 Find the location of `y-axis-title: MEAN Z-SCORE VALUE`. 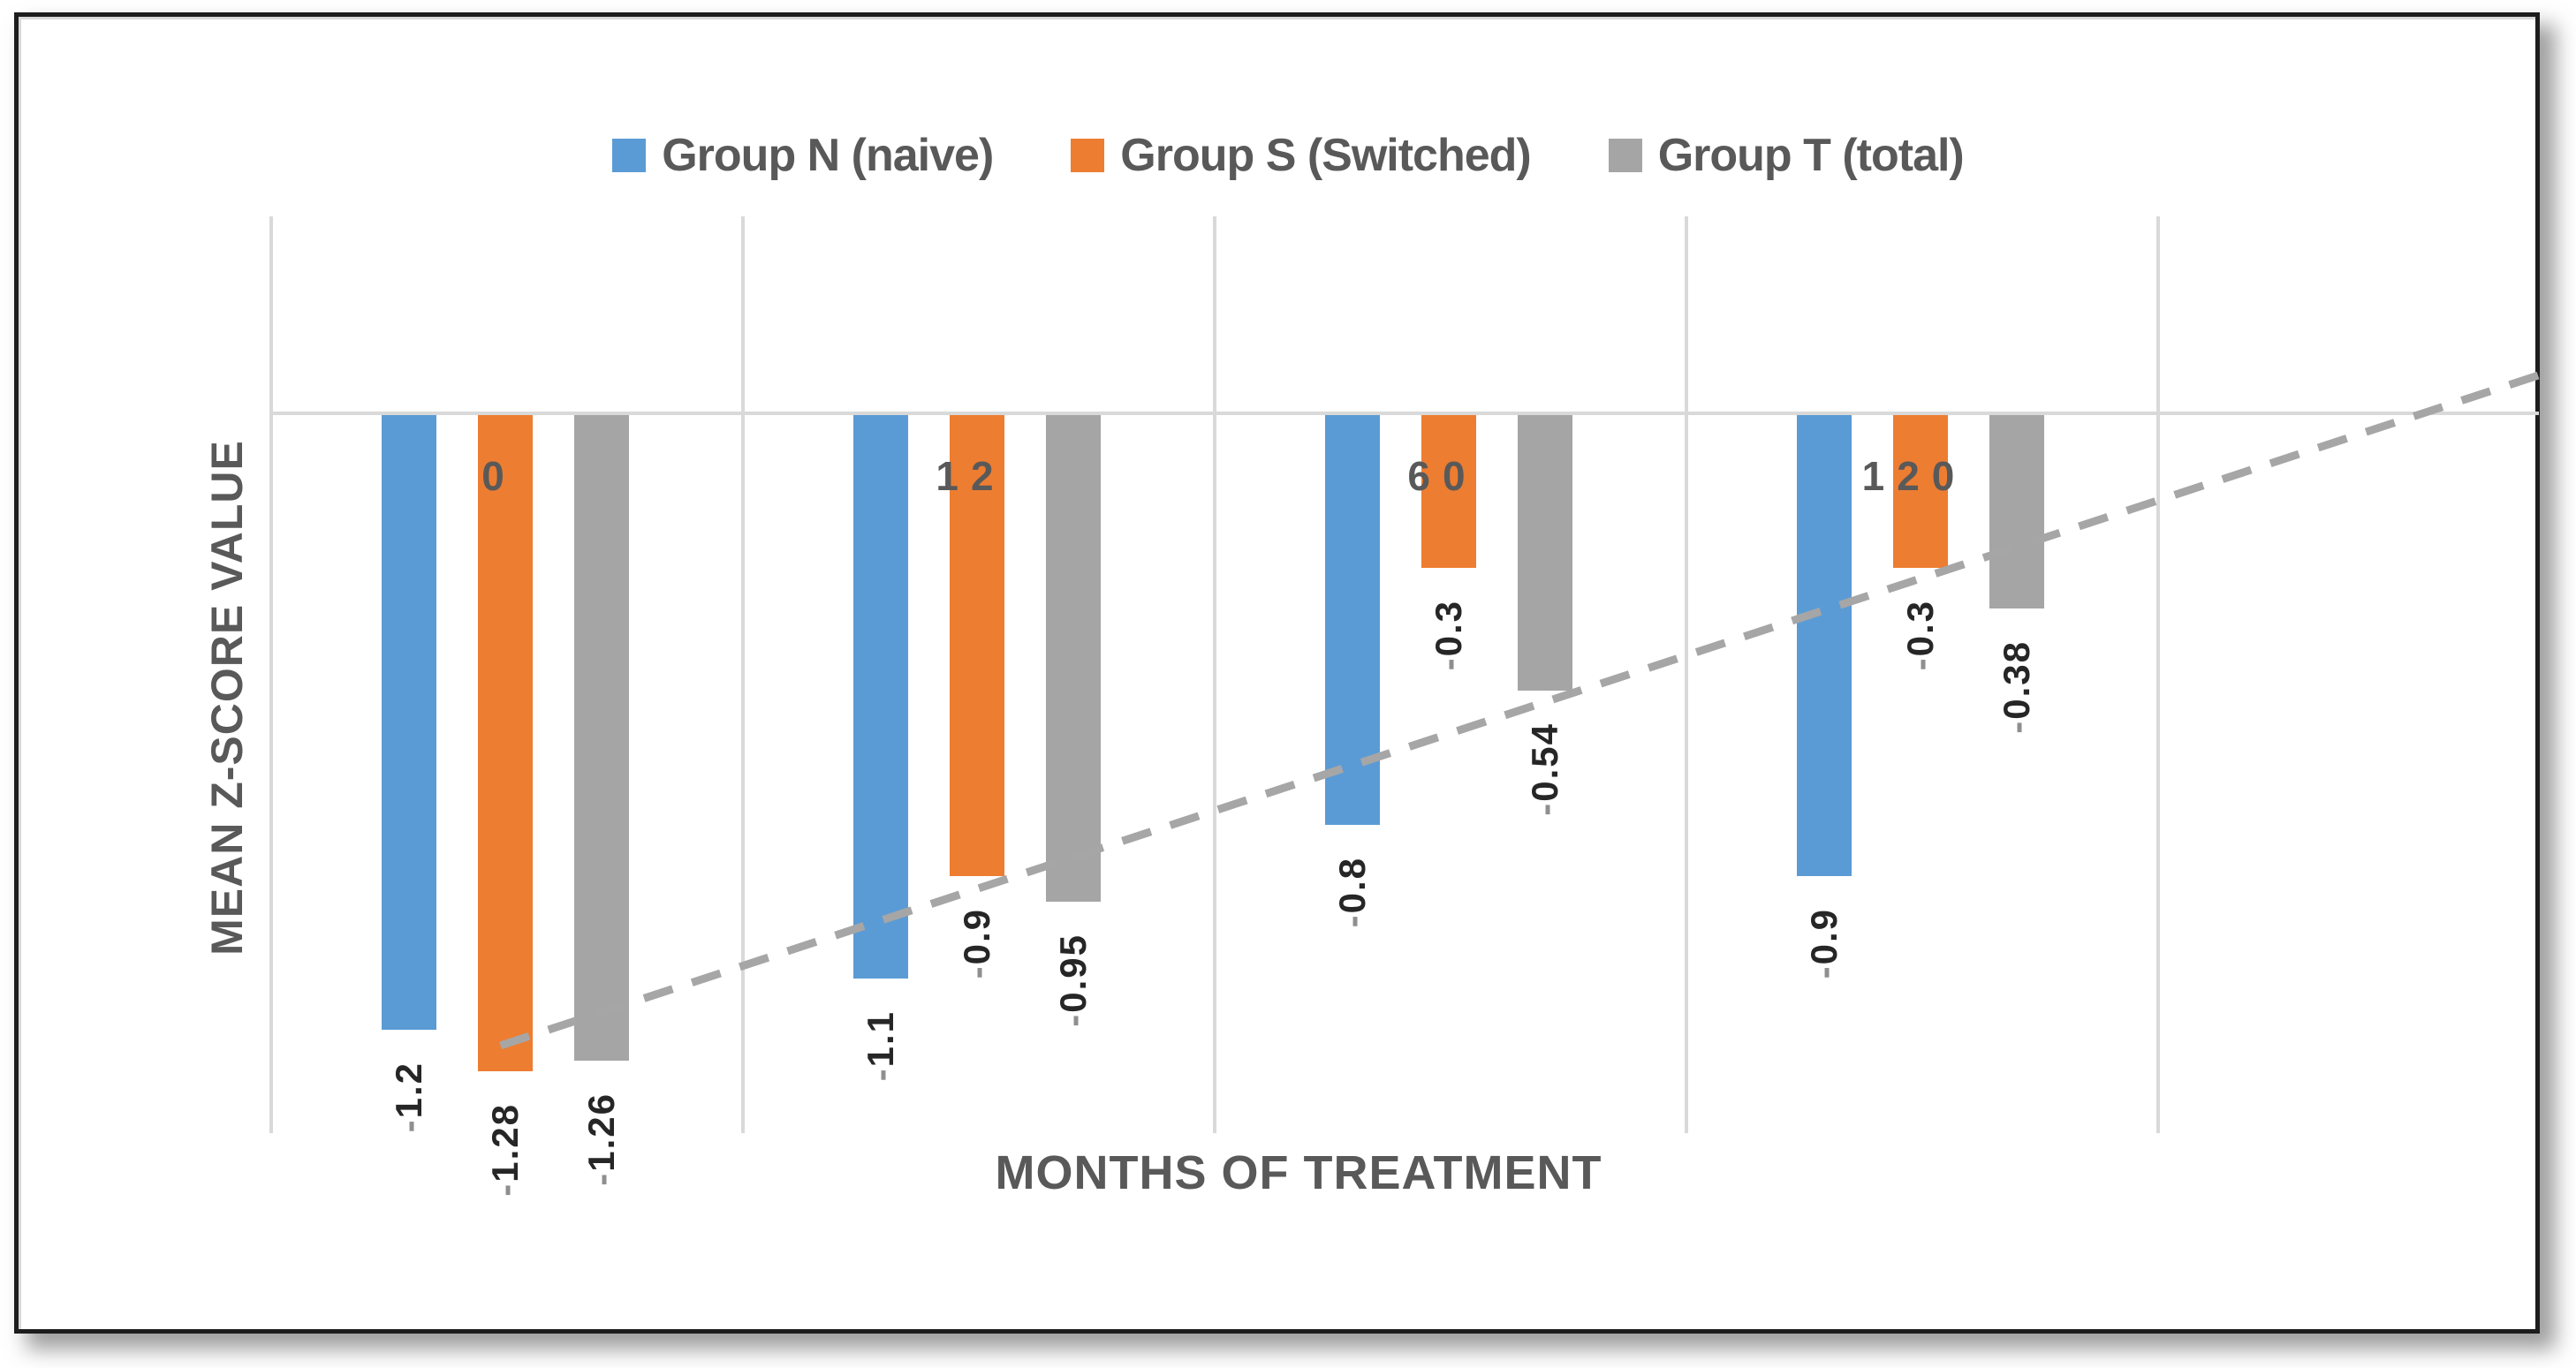

y-axis-title: MEAN Z-SCORE VALUE is located at coordinates (227, 698).